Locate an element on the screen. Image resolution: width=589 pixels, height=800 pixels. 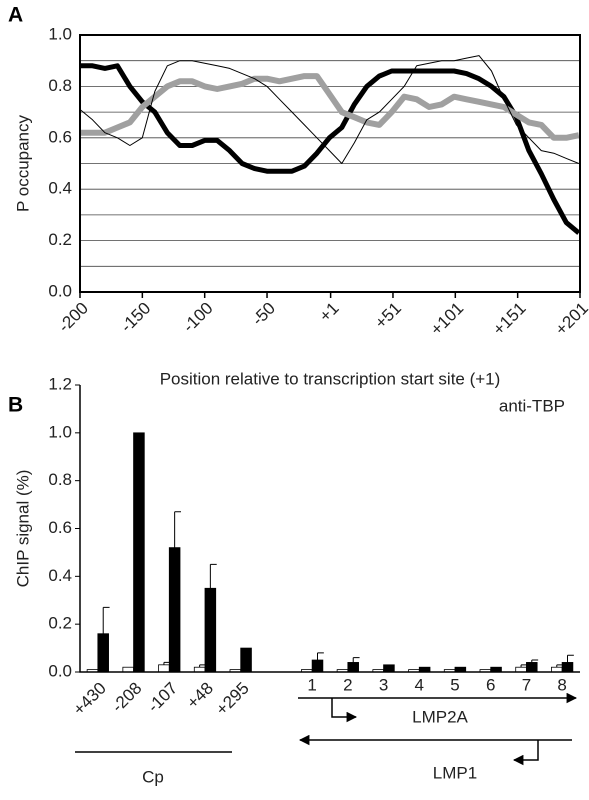
lmp2a-start is located at coordinates (344, 710).